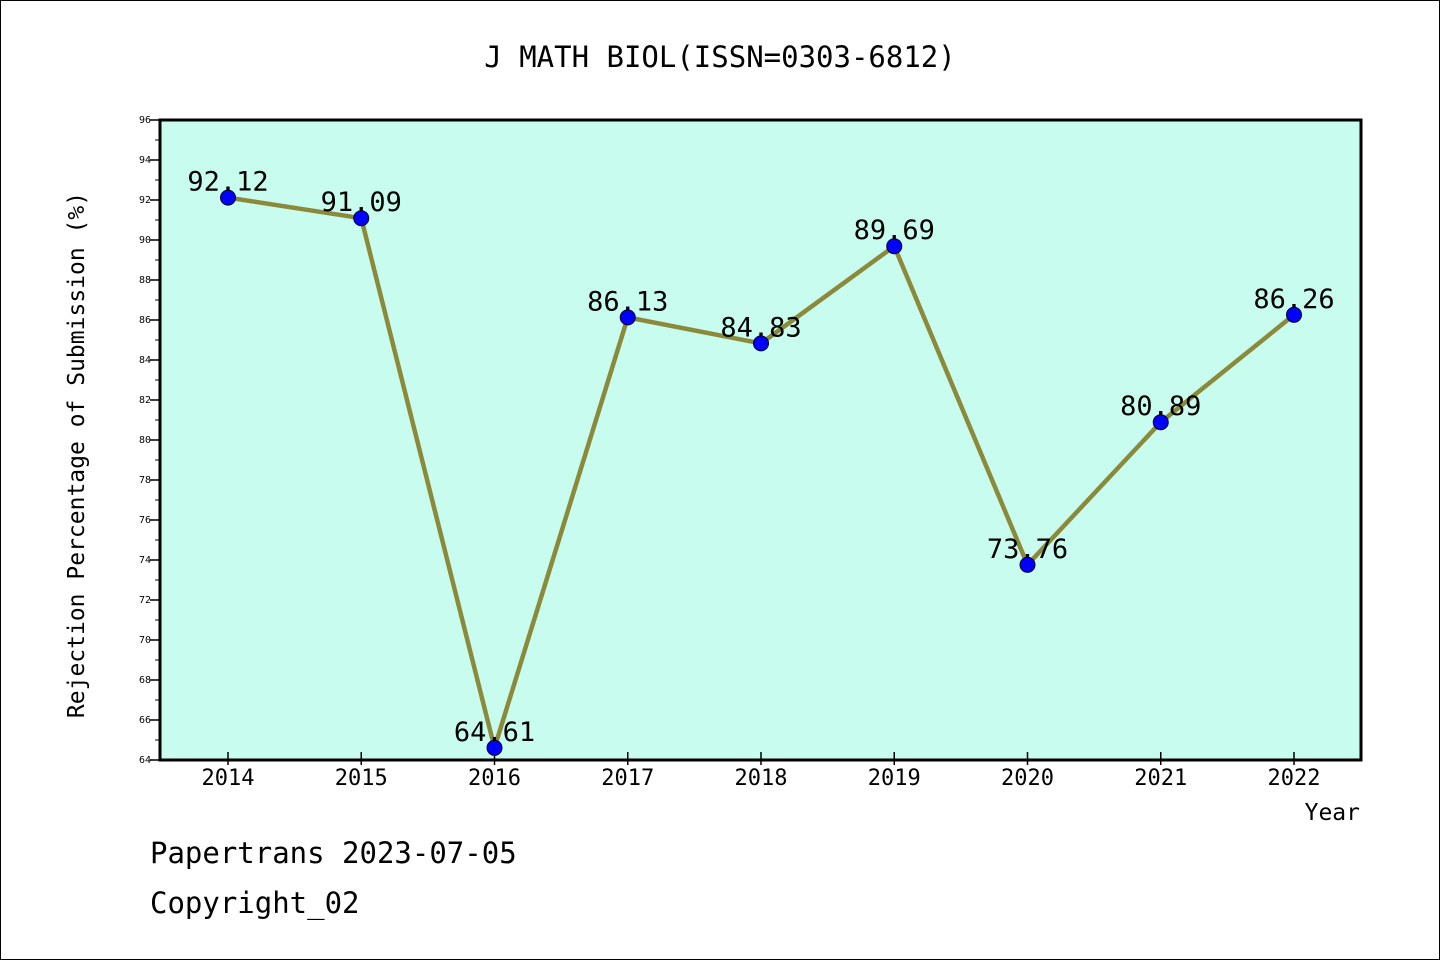  I want to click on y-tick-label: 80, so click(145, 440).